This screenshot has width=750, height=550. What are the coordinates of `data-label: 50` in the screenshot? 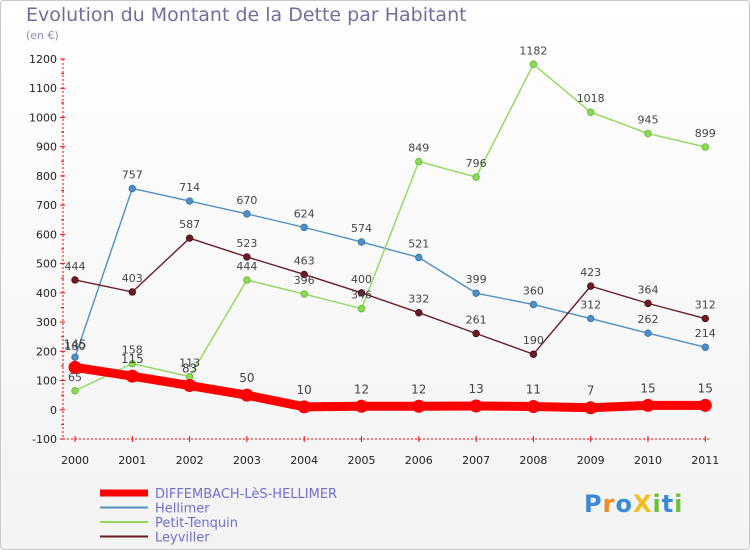 It's located at (246, 378).